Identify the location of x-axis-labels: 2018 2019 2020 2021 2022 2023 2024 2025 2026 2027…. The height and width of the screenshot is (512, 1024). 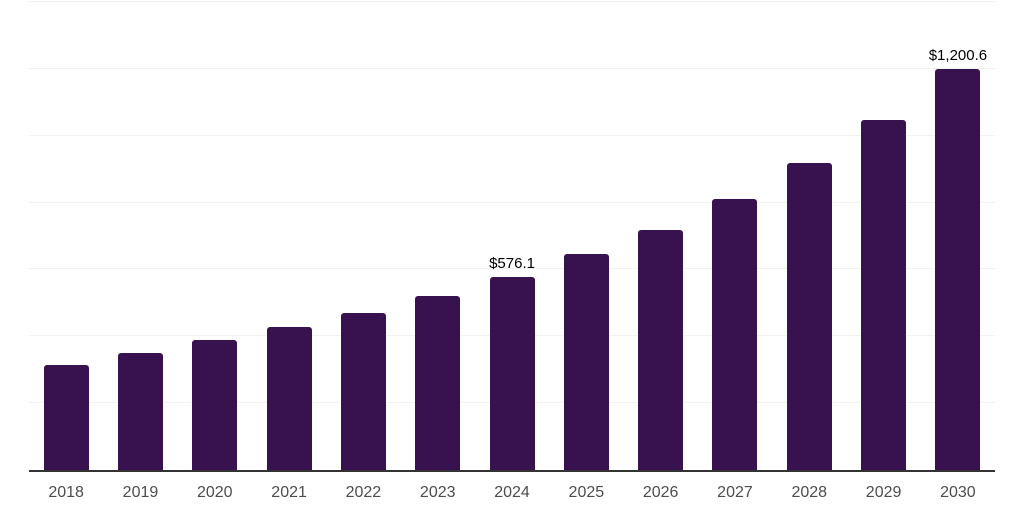
(512, 493).